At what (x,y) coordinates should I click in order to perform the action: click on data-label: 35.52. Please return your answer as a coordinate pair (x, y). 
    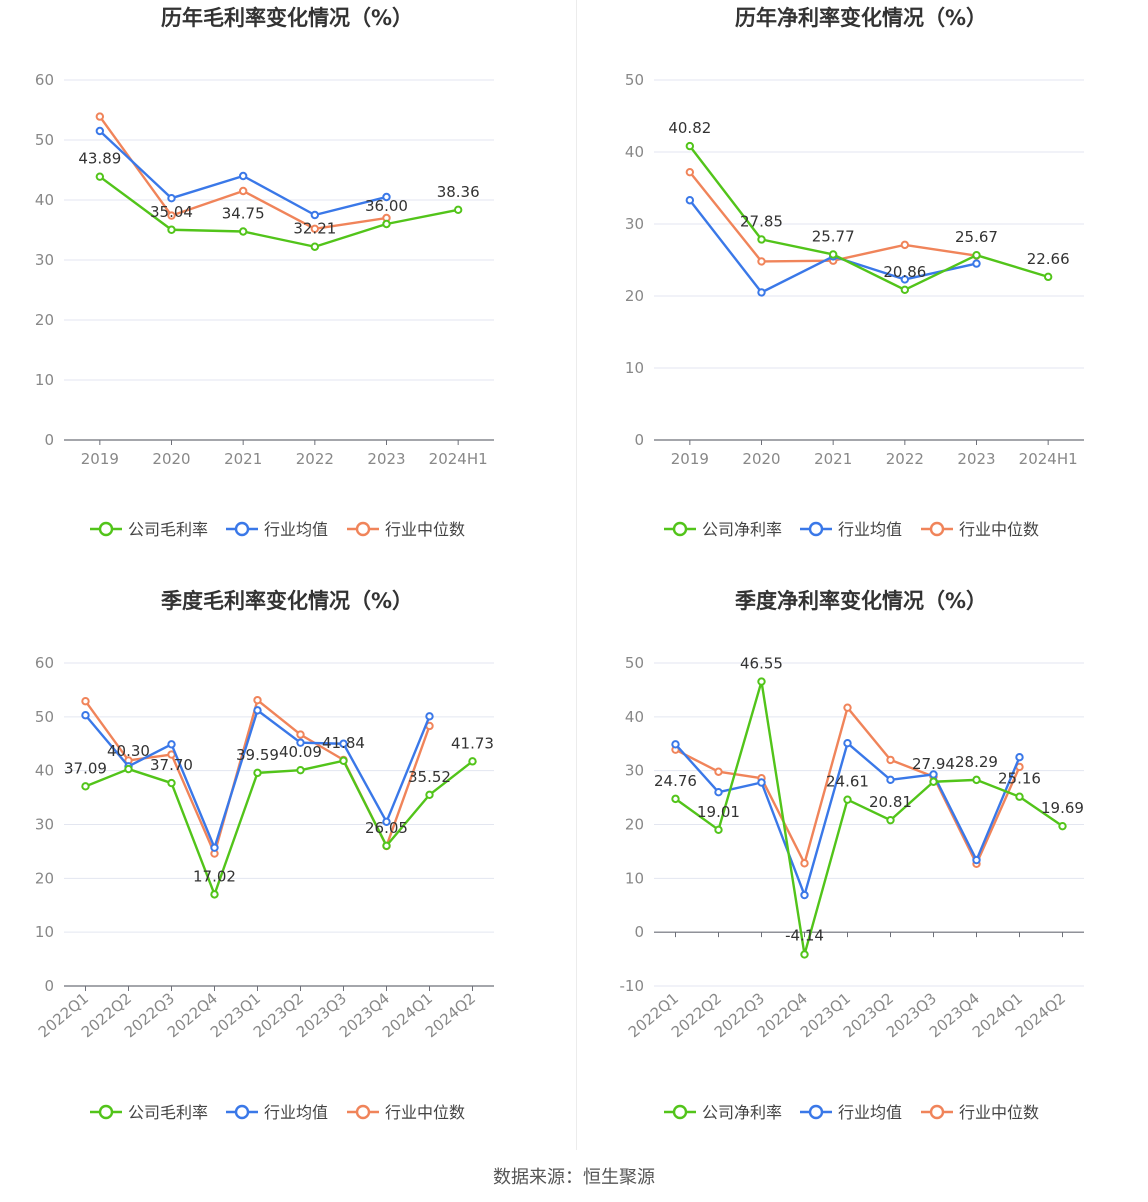
    Looking at the image, I should click on (429, 777).